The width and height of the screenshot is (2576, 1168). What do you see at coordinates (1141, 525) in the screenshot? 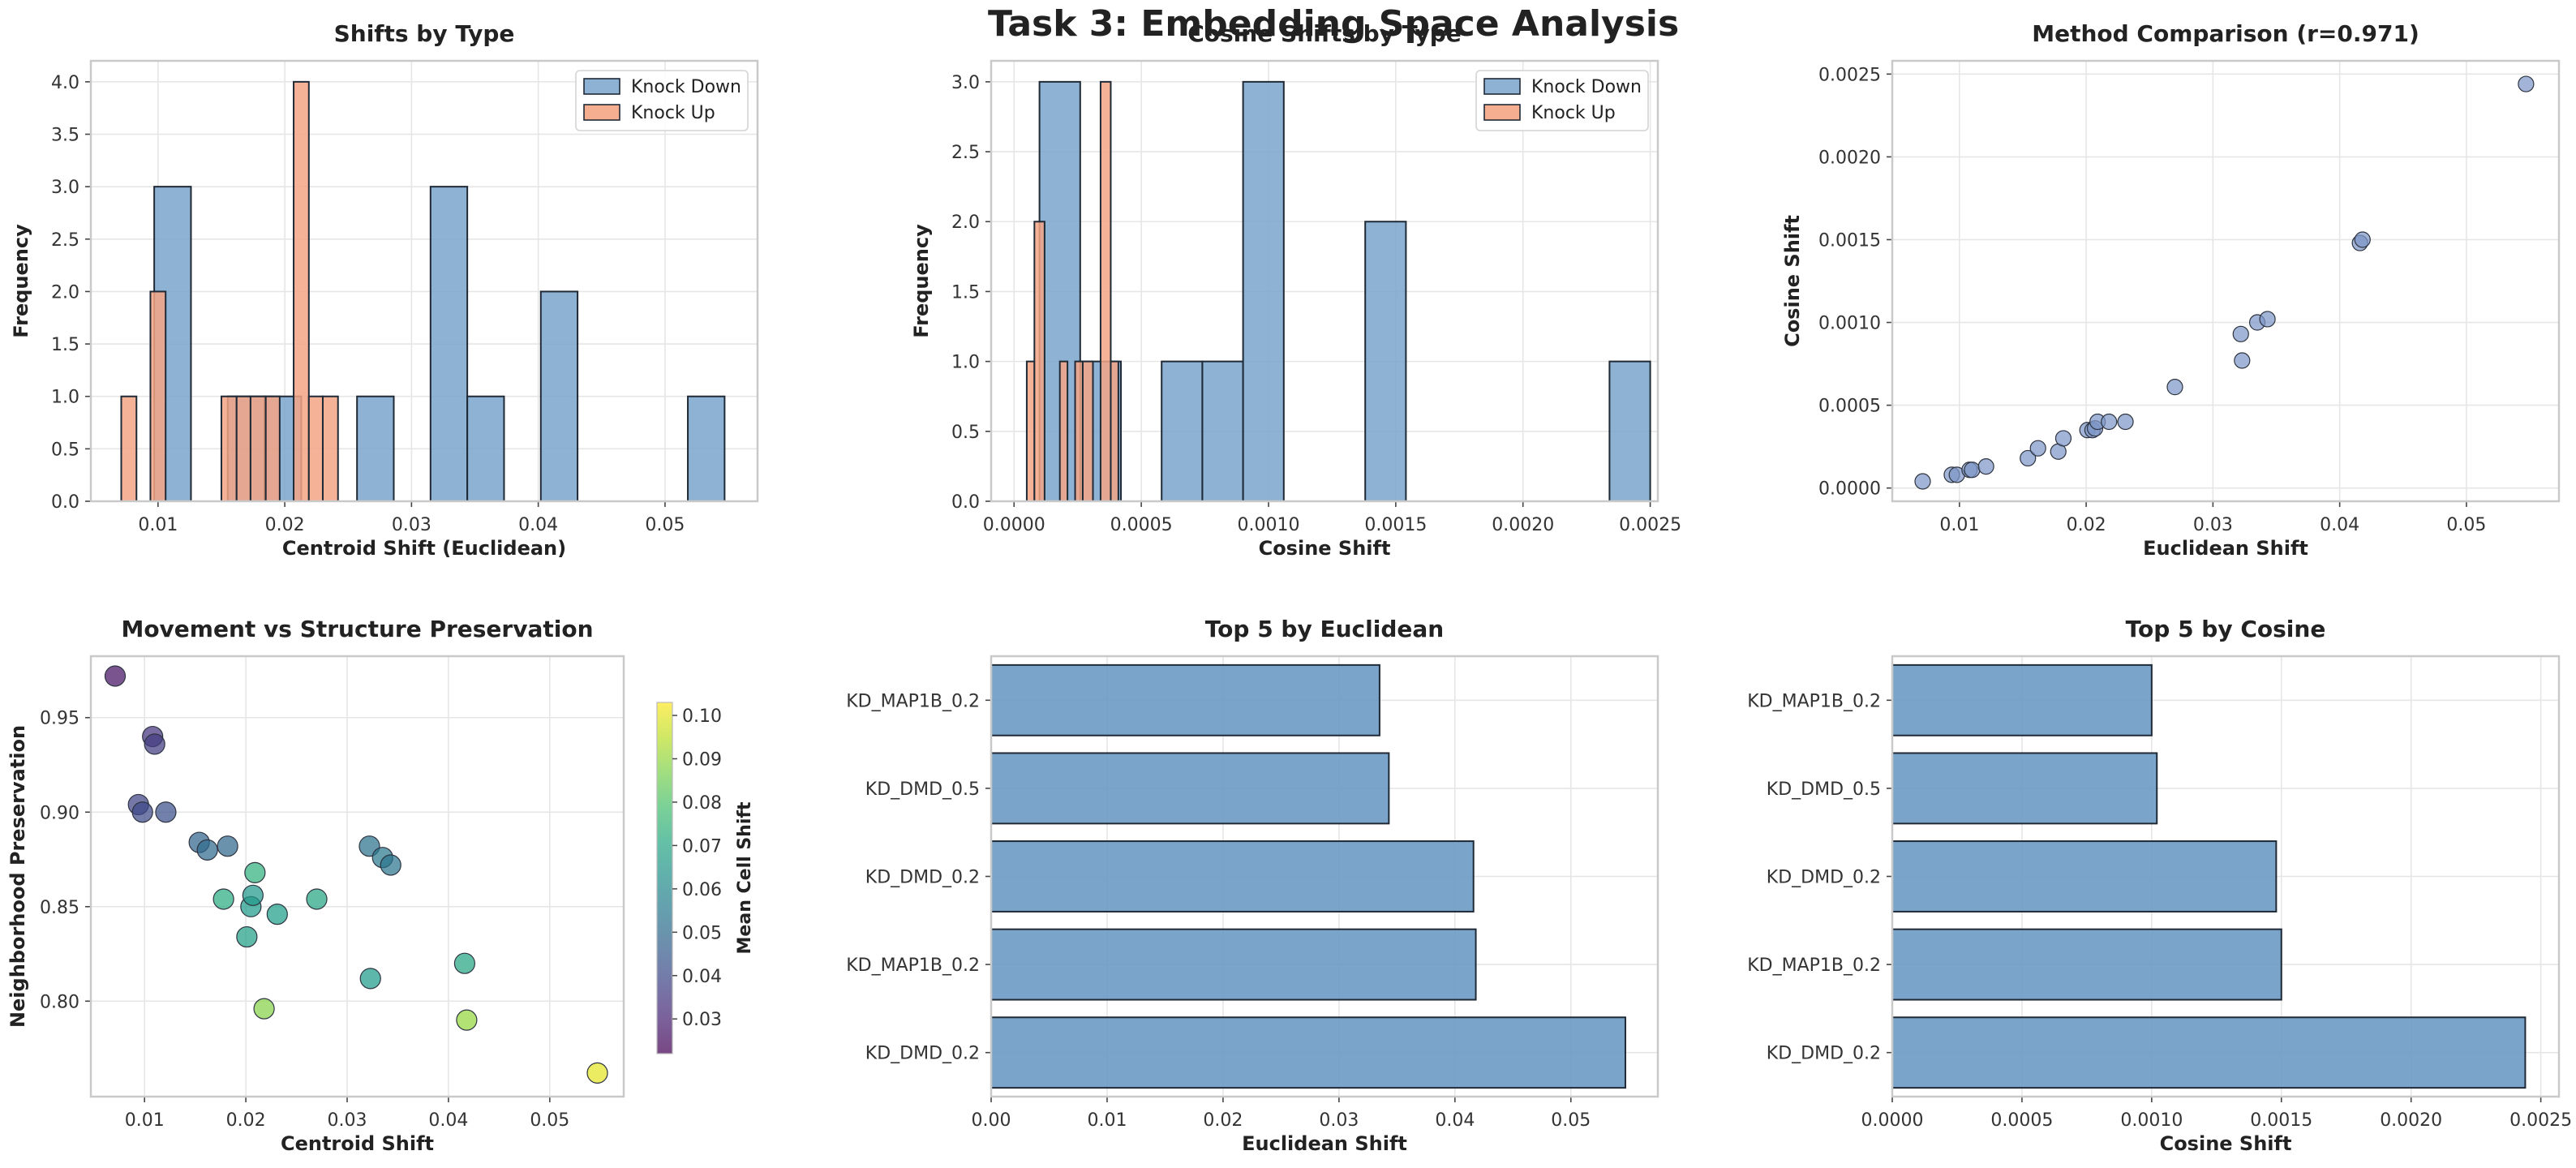
I see `x-tick-label: 0.0005` at bounding box center [1141, 525].